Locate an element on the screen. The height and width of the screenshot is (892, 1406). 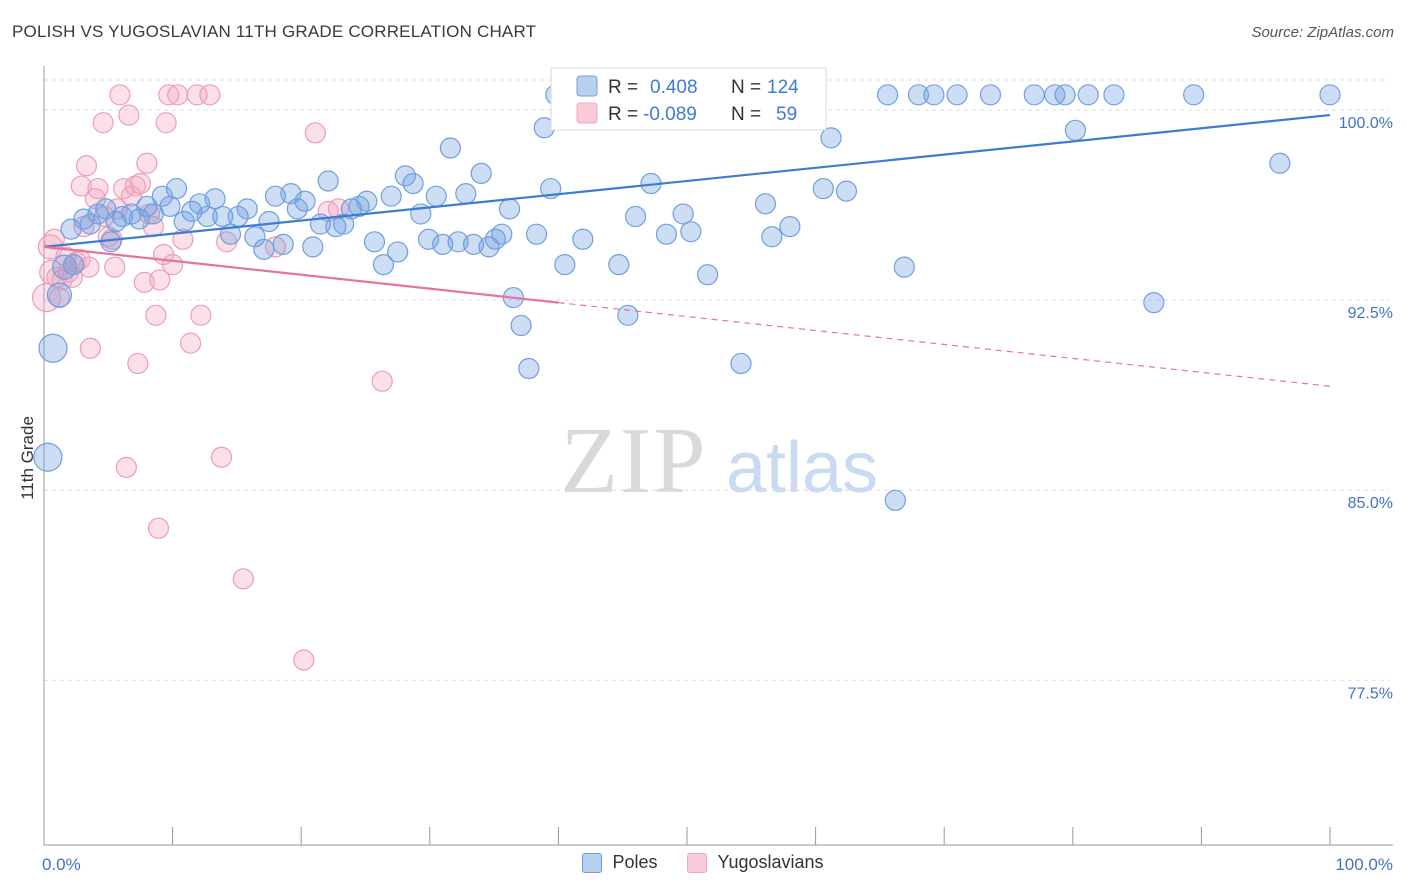
series-swatch-poles is located at coordinates (592, 862).